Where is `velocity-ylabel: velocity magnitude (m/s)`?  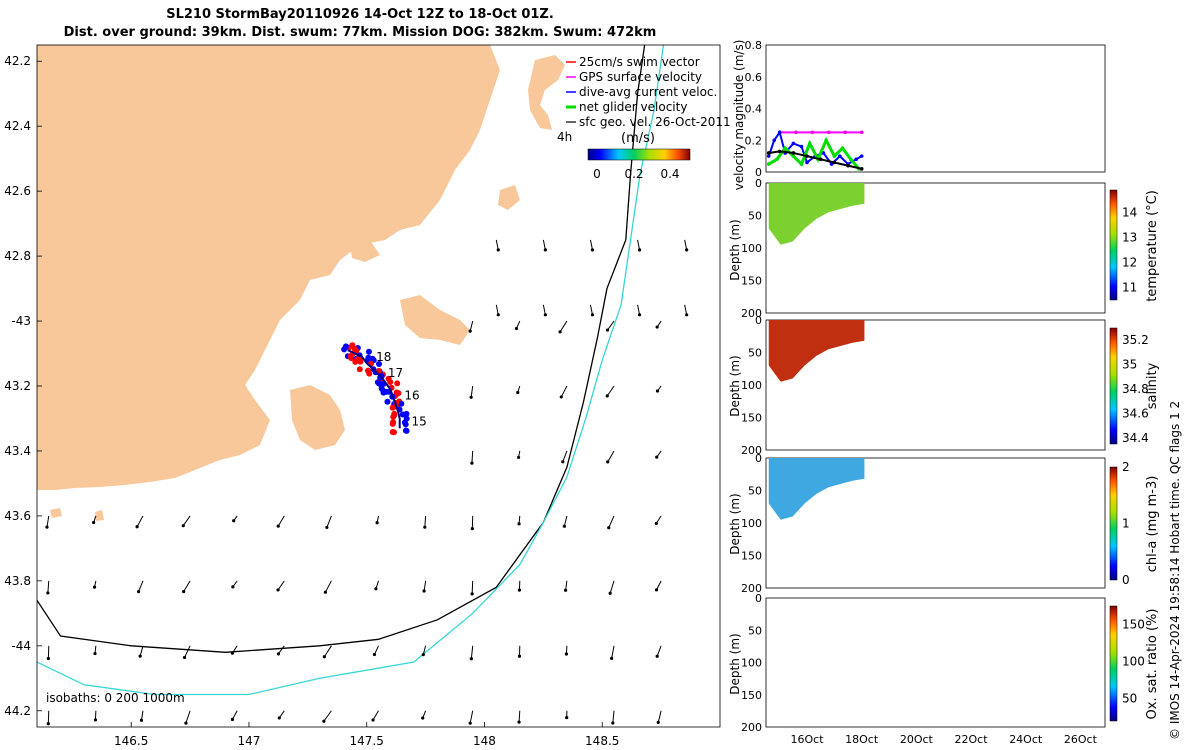 velocity-ylabel: velocity magnitude (m/s) is located at coordinates (739, 115).